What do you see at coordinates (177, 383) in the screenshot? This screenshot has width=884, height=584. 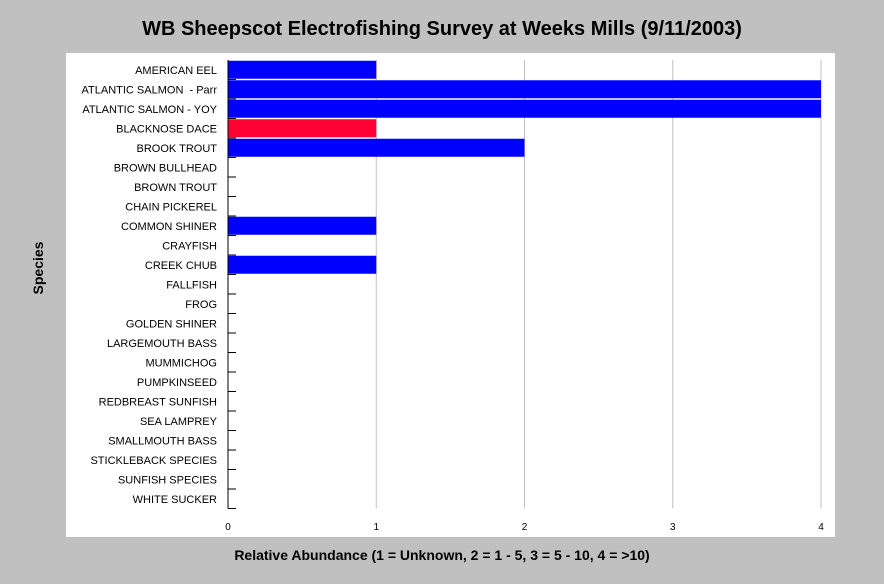 I see `category-label: PUMPKINSEED` at bounding box center [177, 383].